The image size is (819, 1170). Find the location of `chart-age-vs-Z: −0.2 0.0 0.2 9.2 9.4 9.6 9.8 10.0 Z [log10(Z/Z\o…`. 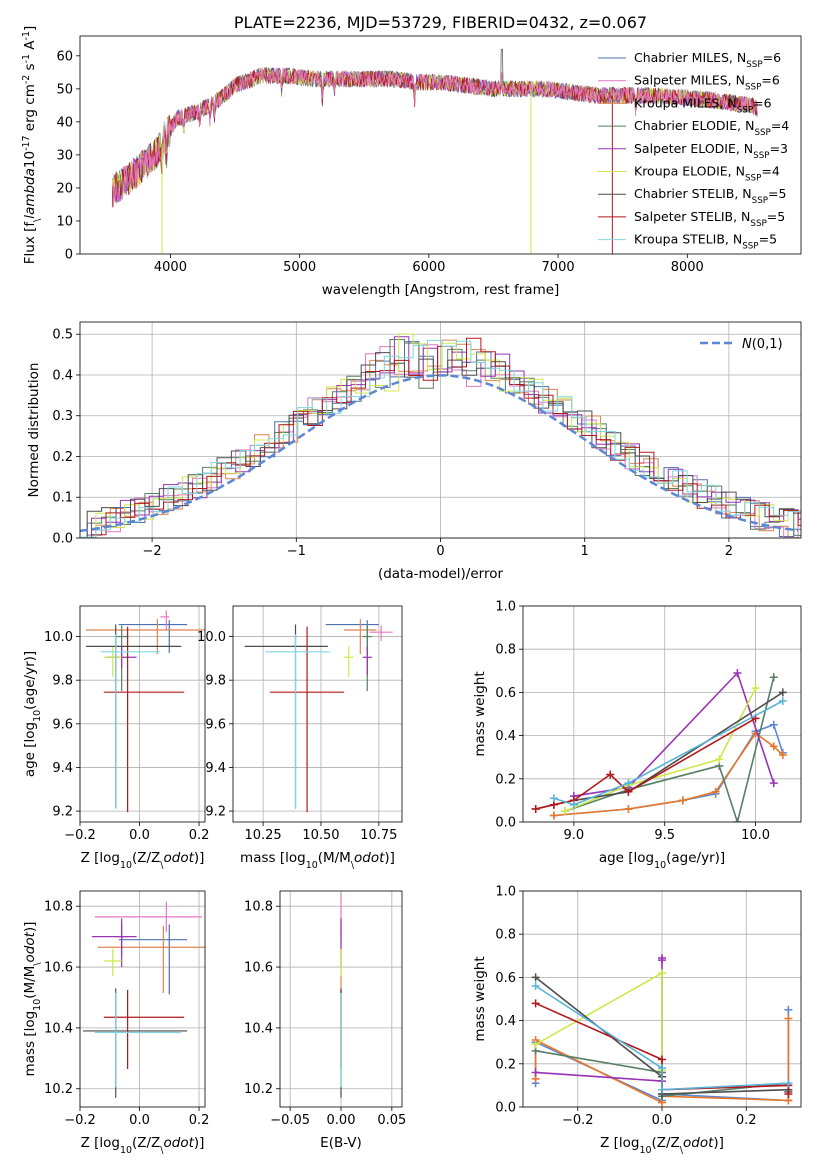

chart-age-vs-Z: −0.2 0.0 0.2 9.2 9.4 9.6 9.8 10.0 Z [log10(Z/Z\o… is located at coordinates (115, 738).